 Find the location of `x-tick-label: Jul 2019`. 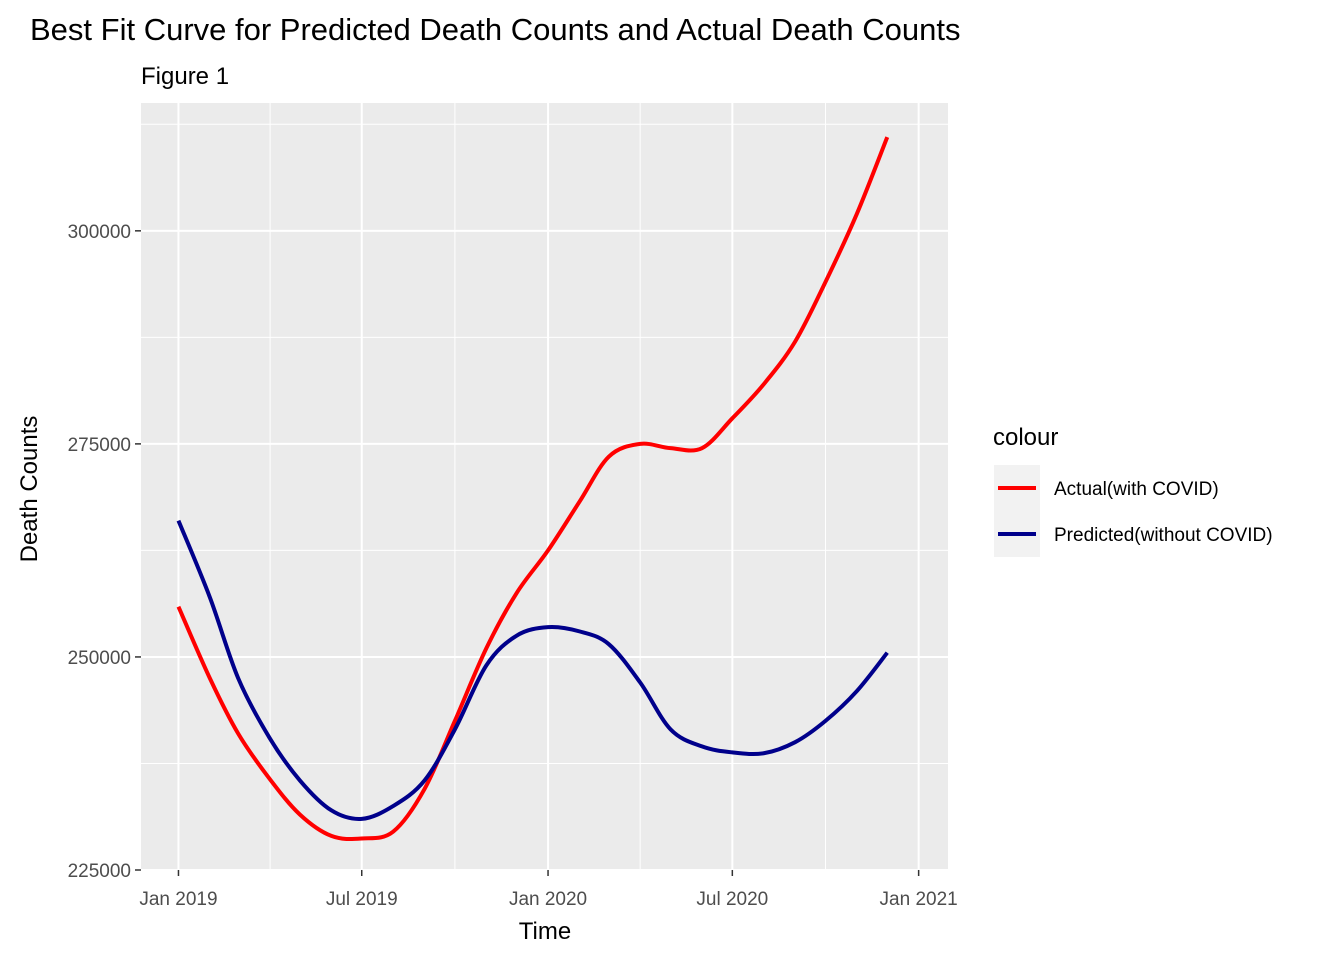

x-tick-label: Jul 2019 is located at coordinates (362, 899).